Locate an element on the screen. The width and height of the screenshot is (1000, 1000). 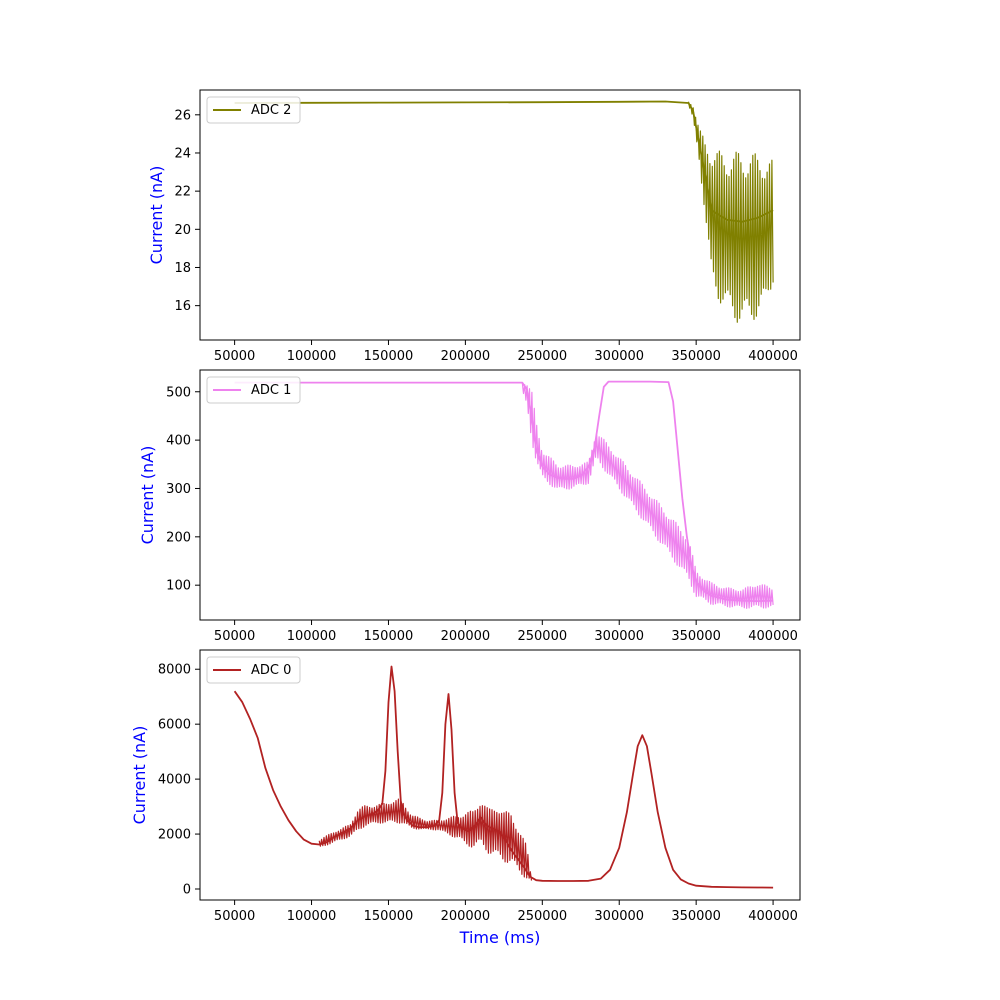
y-tick-label: 300 is located at coordinates (178, 489).